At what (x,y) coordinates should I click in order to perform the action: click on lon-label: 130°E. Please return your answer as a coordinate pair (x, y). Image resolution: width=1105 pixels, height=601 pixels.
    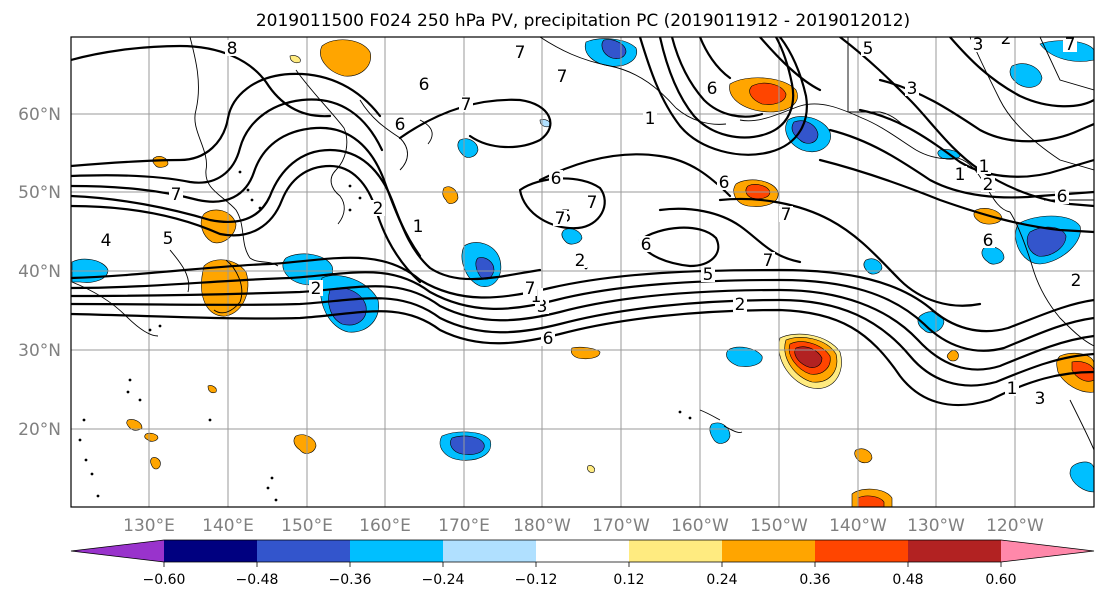
    Looking at the image, I should click on (149, 526).